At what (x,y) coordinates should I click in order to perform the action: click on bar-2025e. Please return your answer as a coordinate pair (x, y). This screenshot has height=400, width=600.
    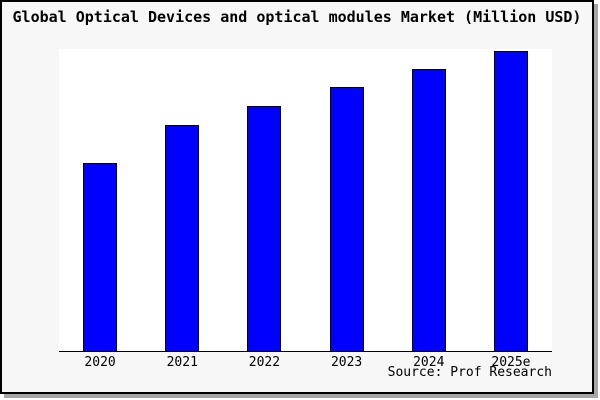
    Looking at the image, I should click on (510, 201).